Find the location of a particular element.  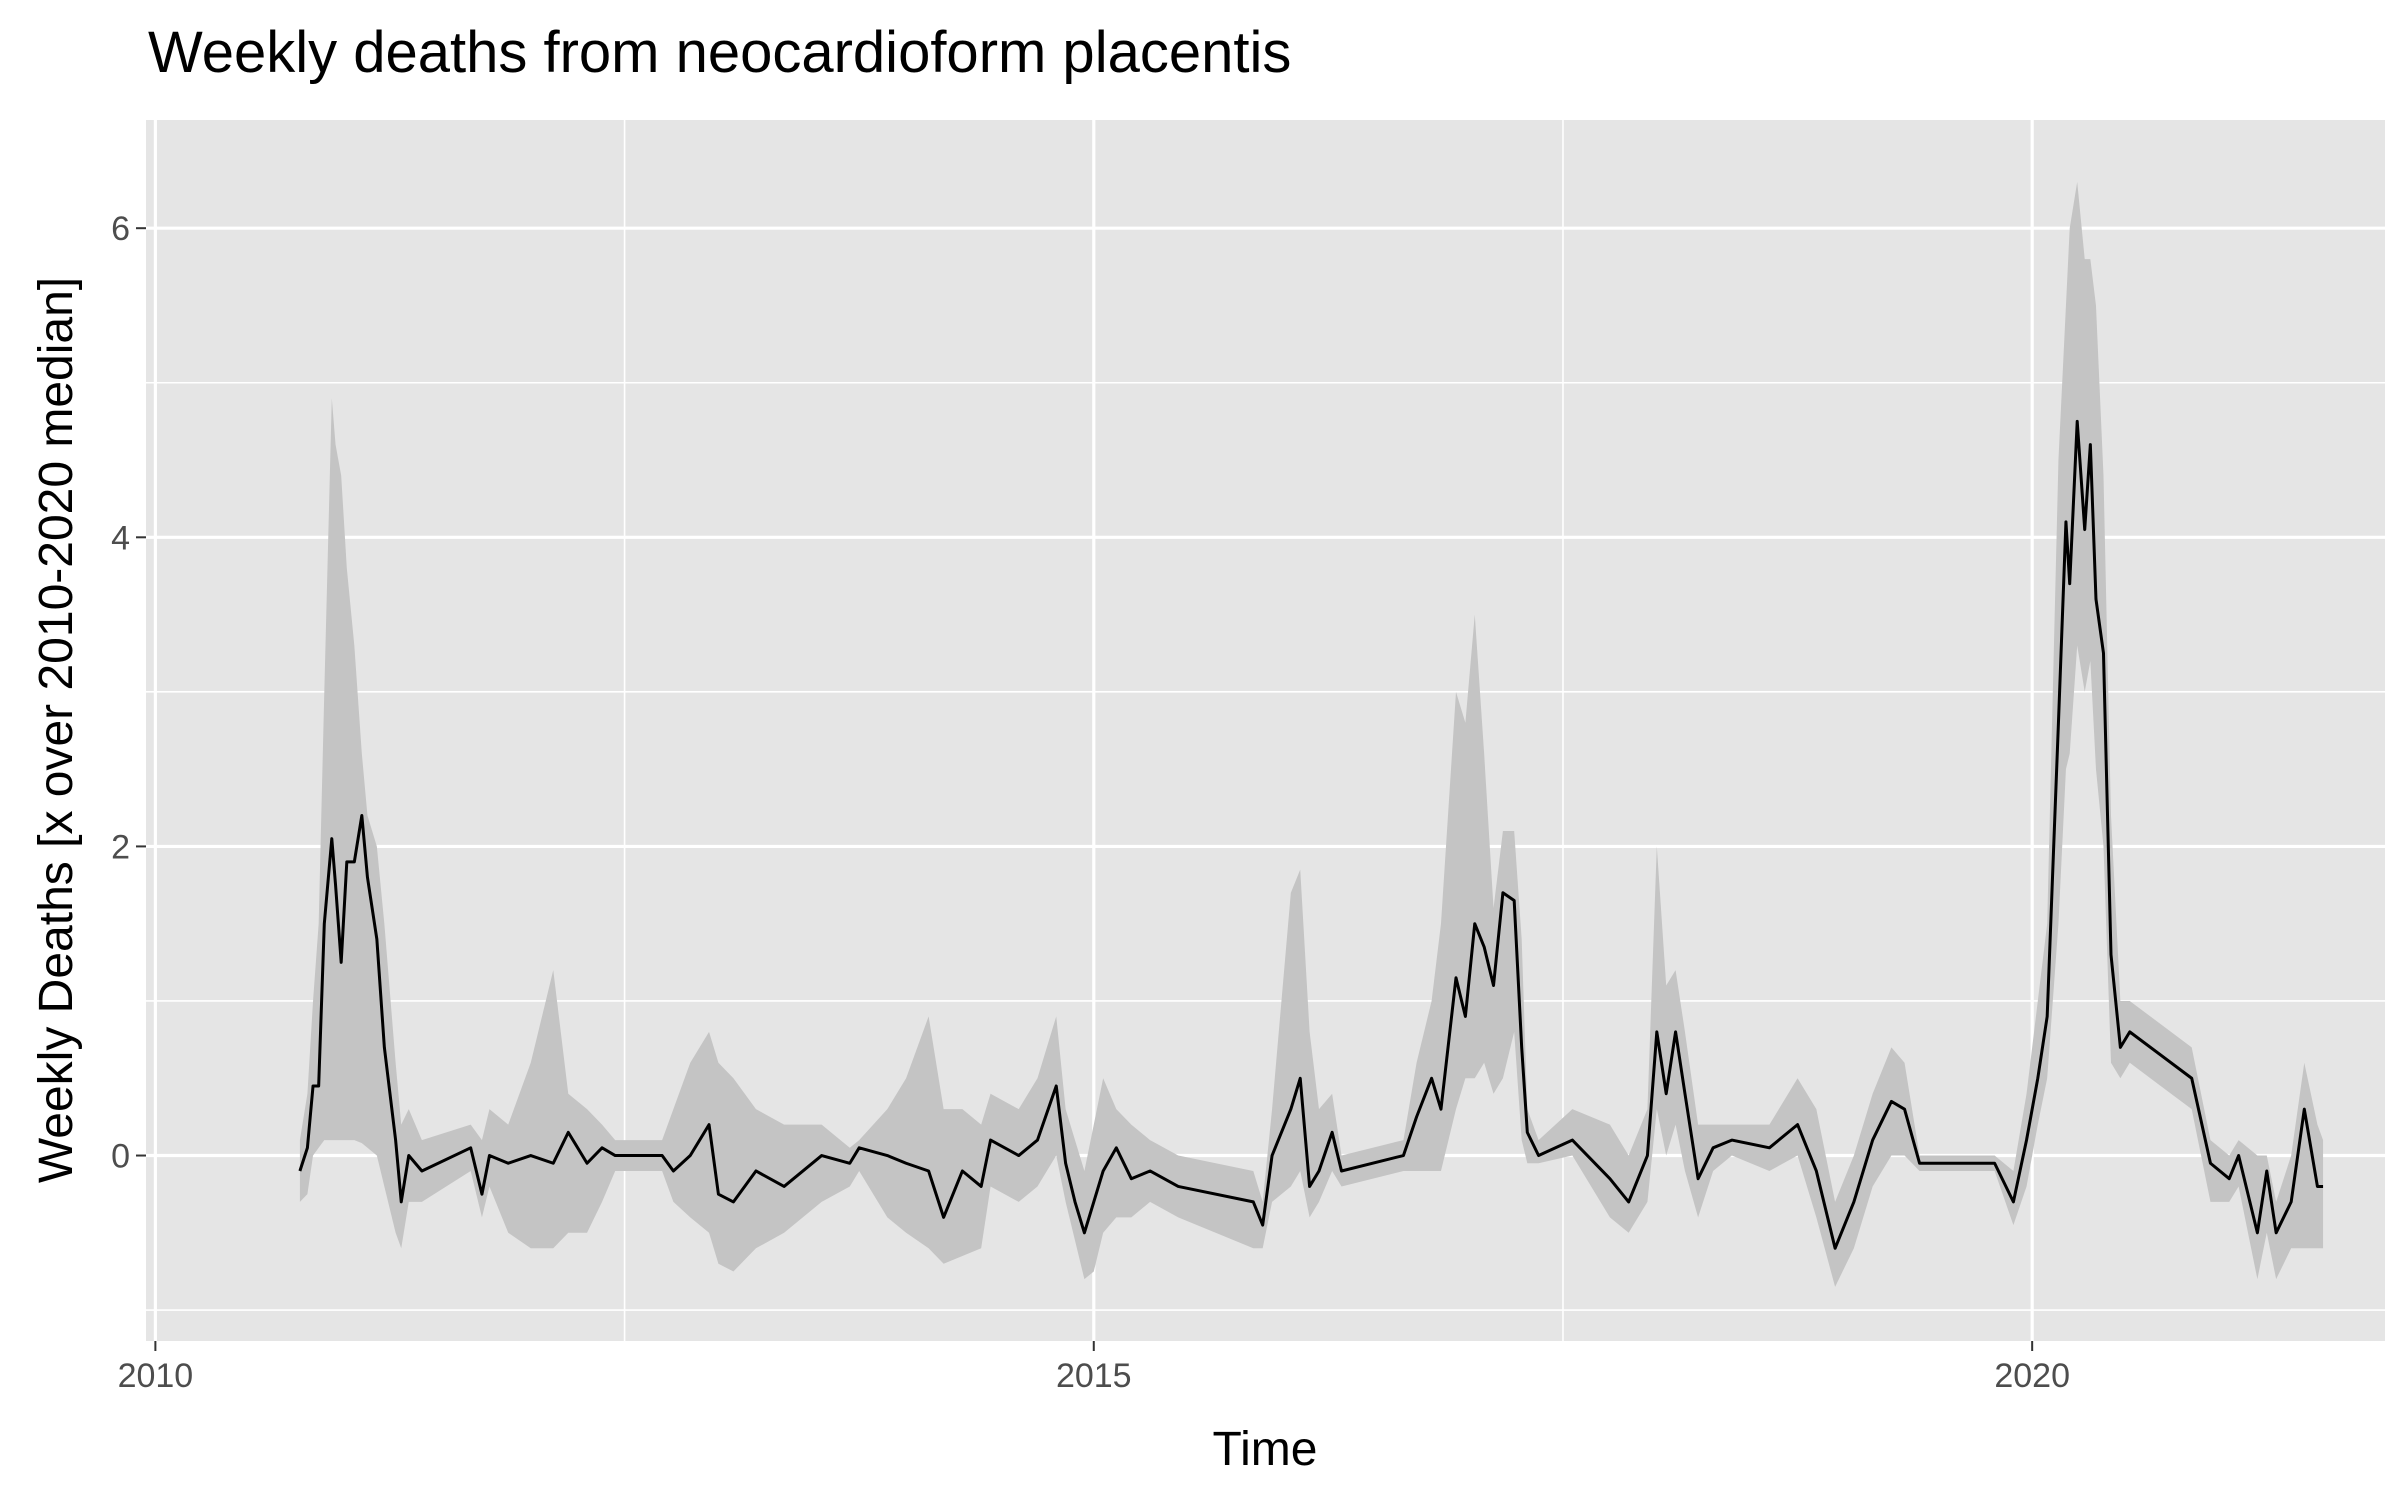

y-tick-label: 6 is located at coordinates (120, 229).